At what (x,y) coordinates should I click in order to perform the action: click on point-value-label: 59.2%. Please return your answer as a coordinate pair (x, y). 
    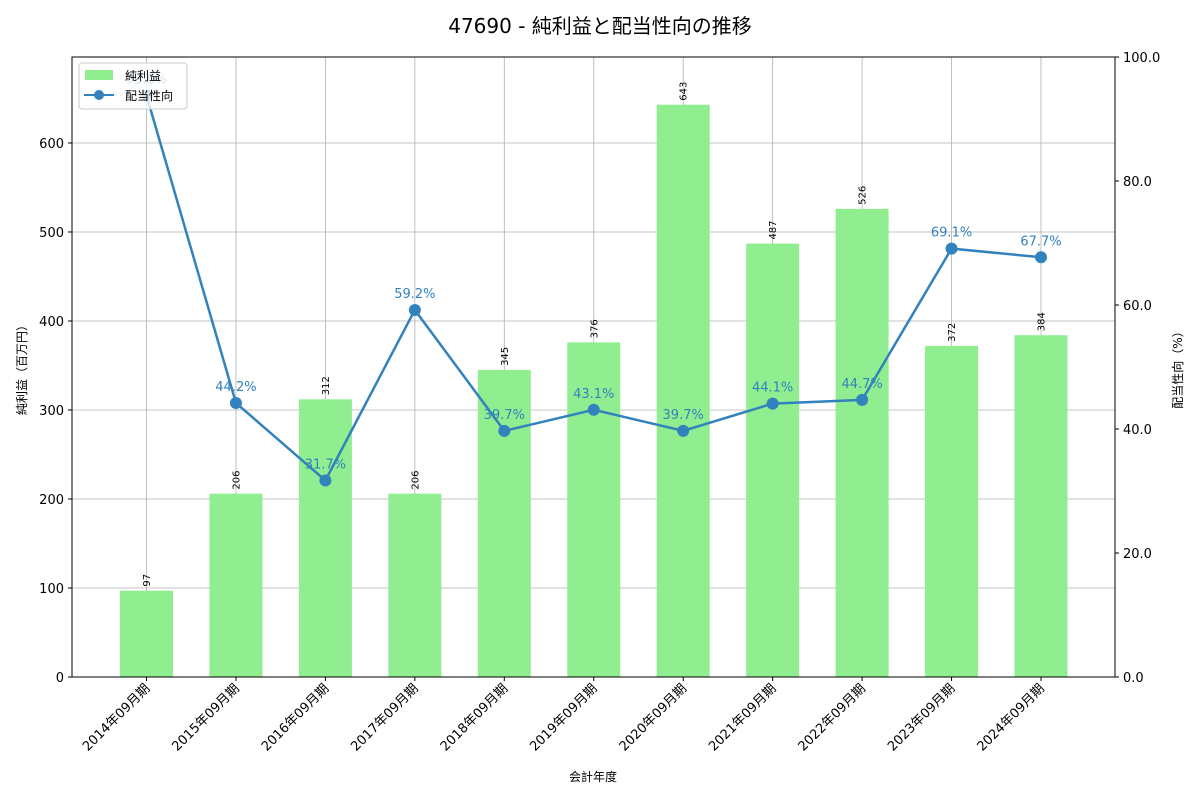
    Looking at the image, I should click on (414, 294).